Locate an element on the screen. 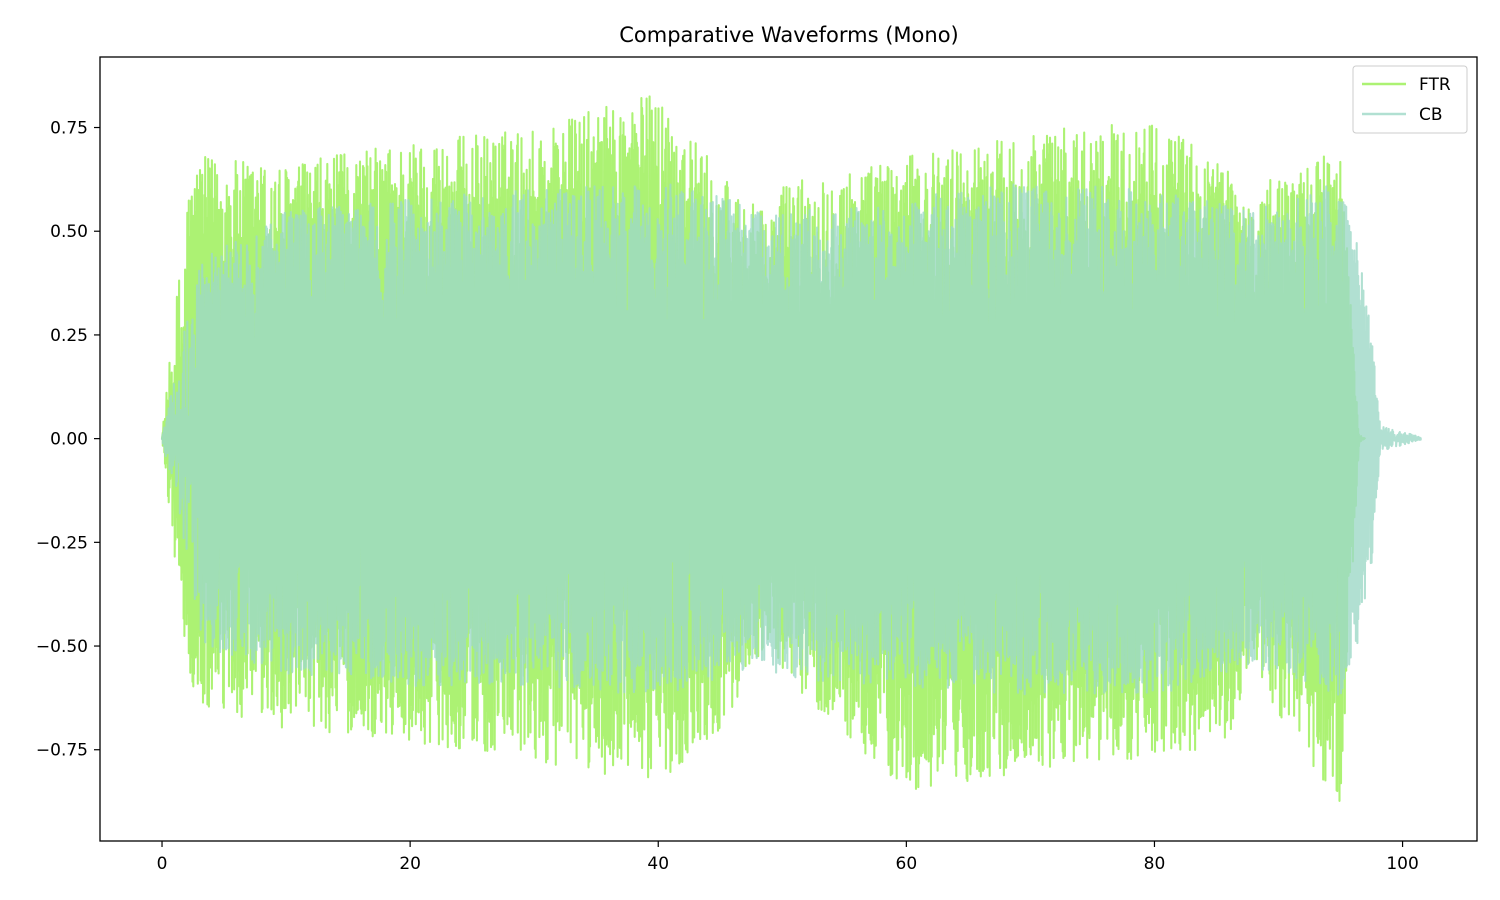  x-axis: 0 20 40 60 80 100 is located at coordinates (788, 857).